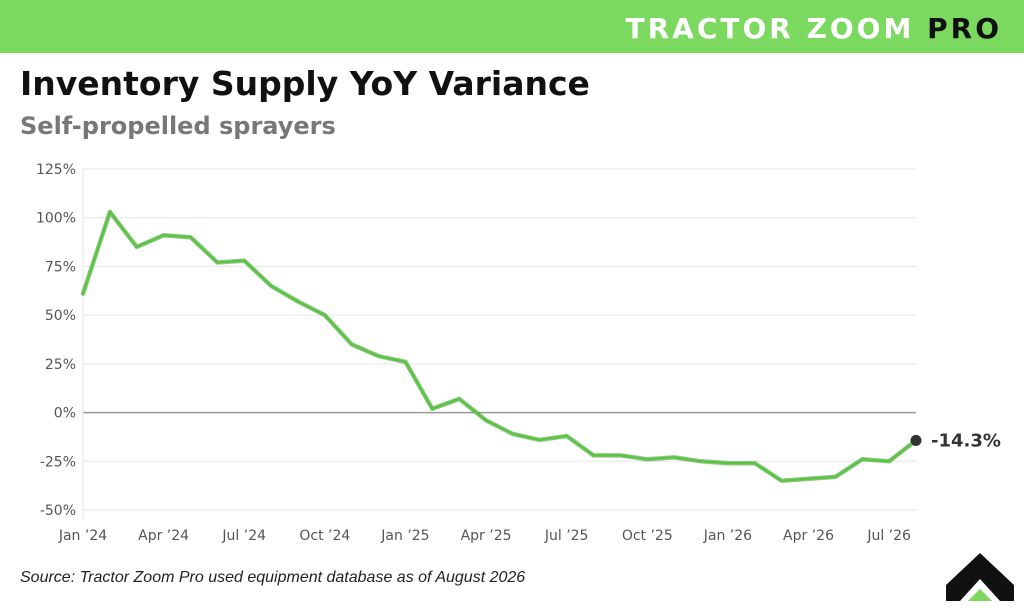 Image resolution: width=1024 pixels, height=615 pixels. I want to click on brand-pro: PRO, so click(964, 28).